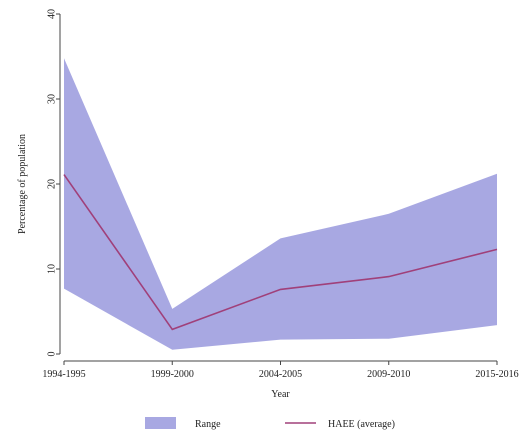 This screenshot has width=529, height=437. Describe the element at coordinates (361, 424) in the screenshot. I see `legend-label-average: HAEE (average)` at that location.